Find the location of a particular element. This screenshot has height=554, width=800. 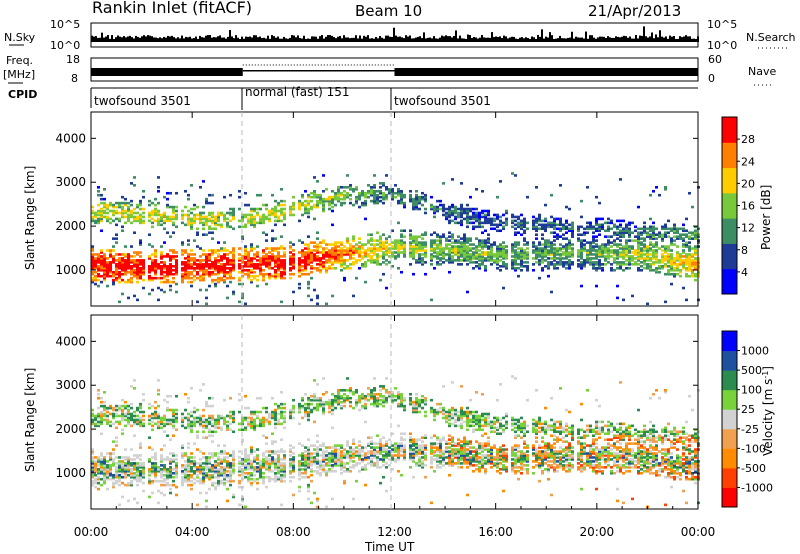

freq-trace is located at coordinates (394, 70).